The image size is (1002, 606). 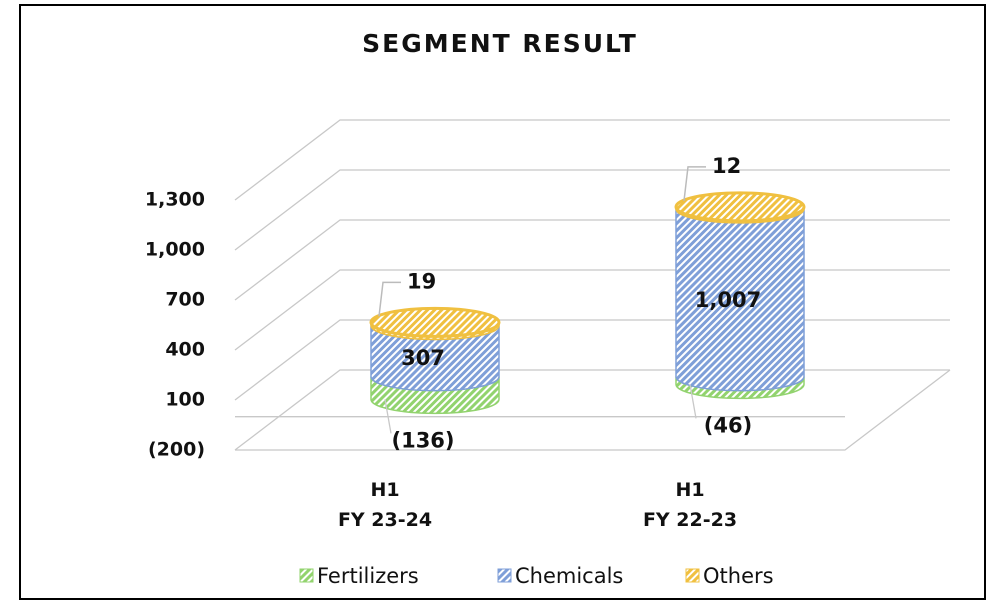 I want to click on data-label: 12, so click(x=726, y=166).